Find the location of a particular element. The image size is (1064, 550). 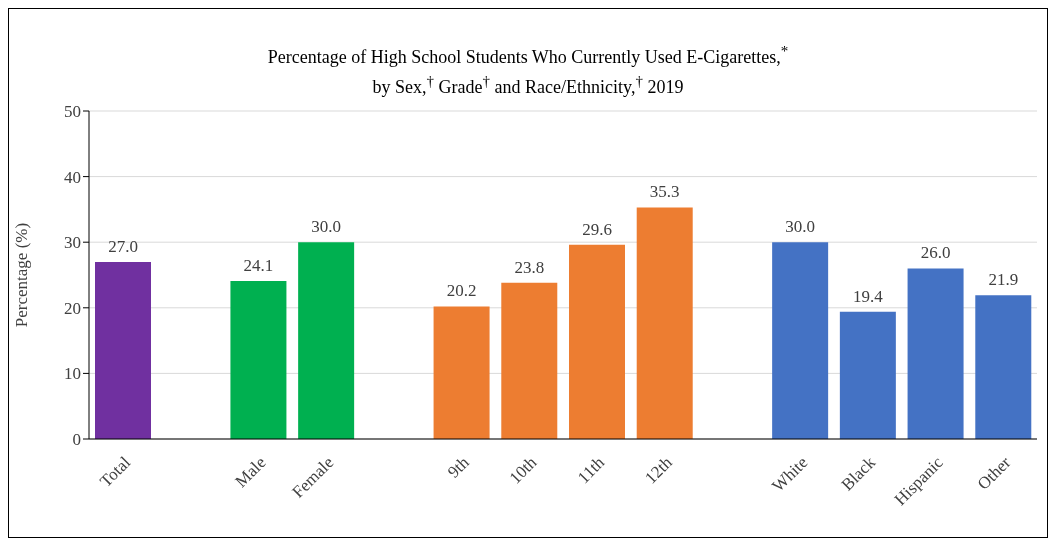

data-label: 19.4 is located at coordinates (868, 296).